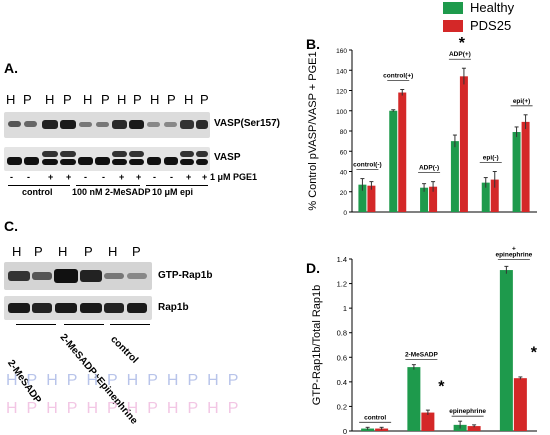 This screenshot has height=435, width=550. Describe the element at coordinates (317, 345) in the screenshot. I see `y-axis-label: GTP-Rap1b/Total Rap1b` at that location.